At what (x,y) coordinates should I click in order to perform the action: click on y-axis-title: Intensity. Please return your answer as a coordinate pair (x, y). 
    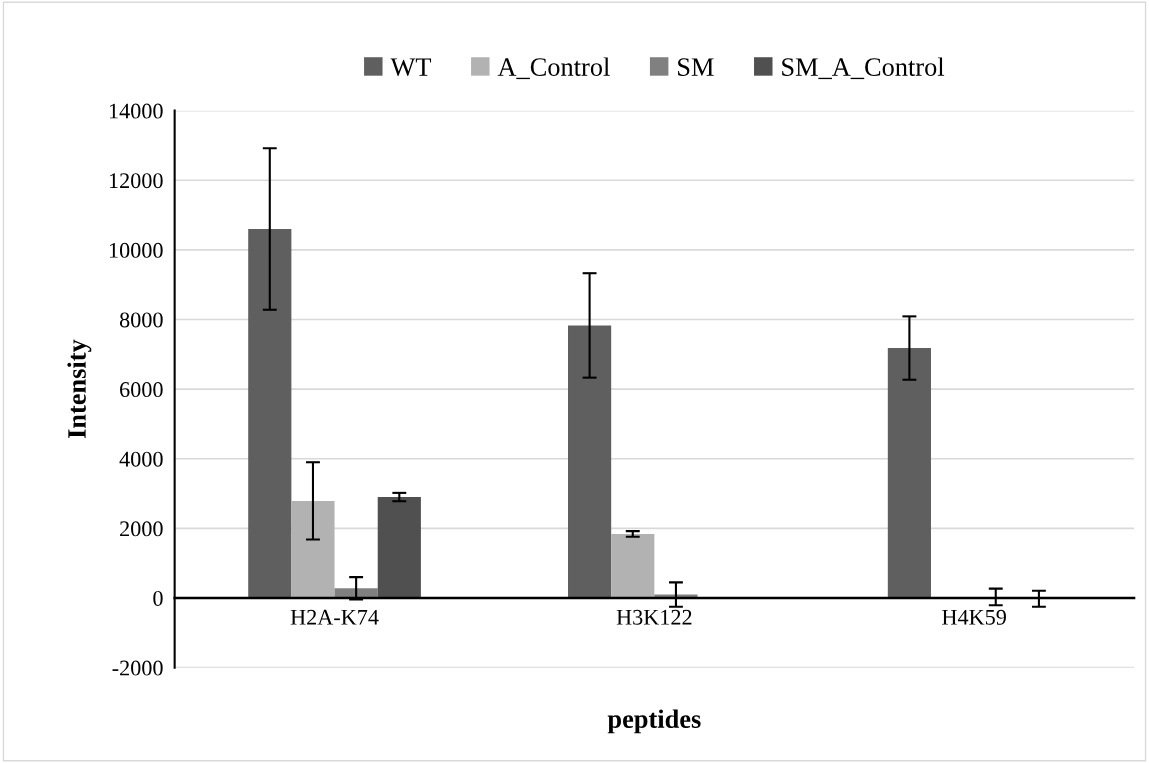
    Looking at the image, I should click on (79, 389).